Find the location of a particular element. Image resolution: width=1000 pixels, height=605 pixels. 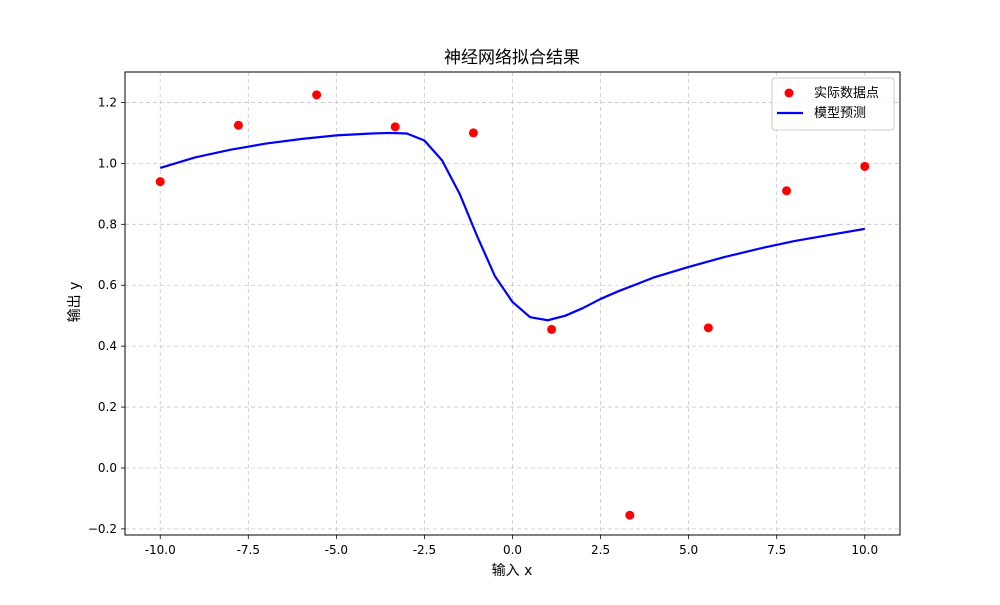

y-axis-title: 输出 y is located at coordinates (75, 302).